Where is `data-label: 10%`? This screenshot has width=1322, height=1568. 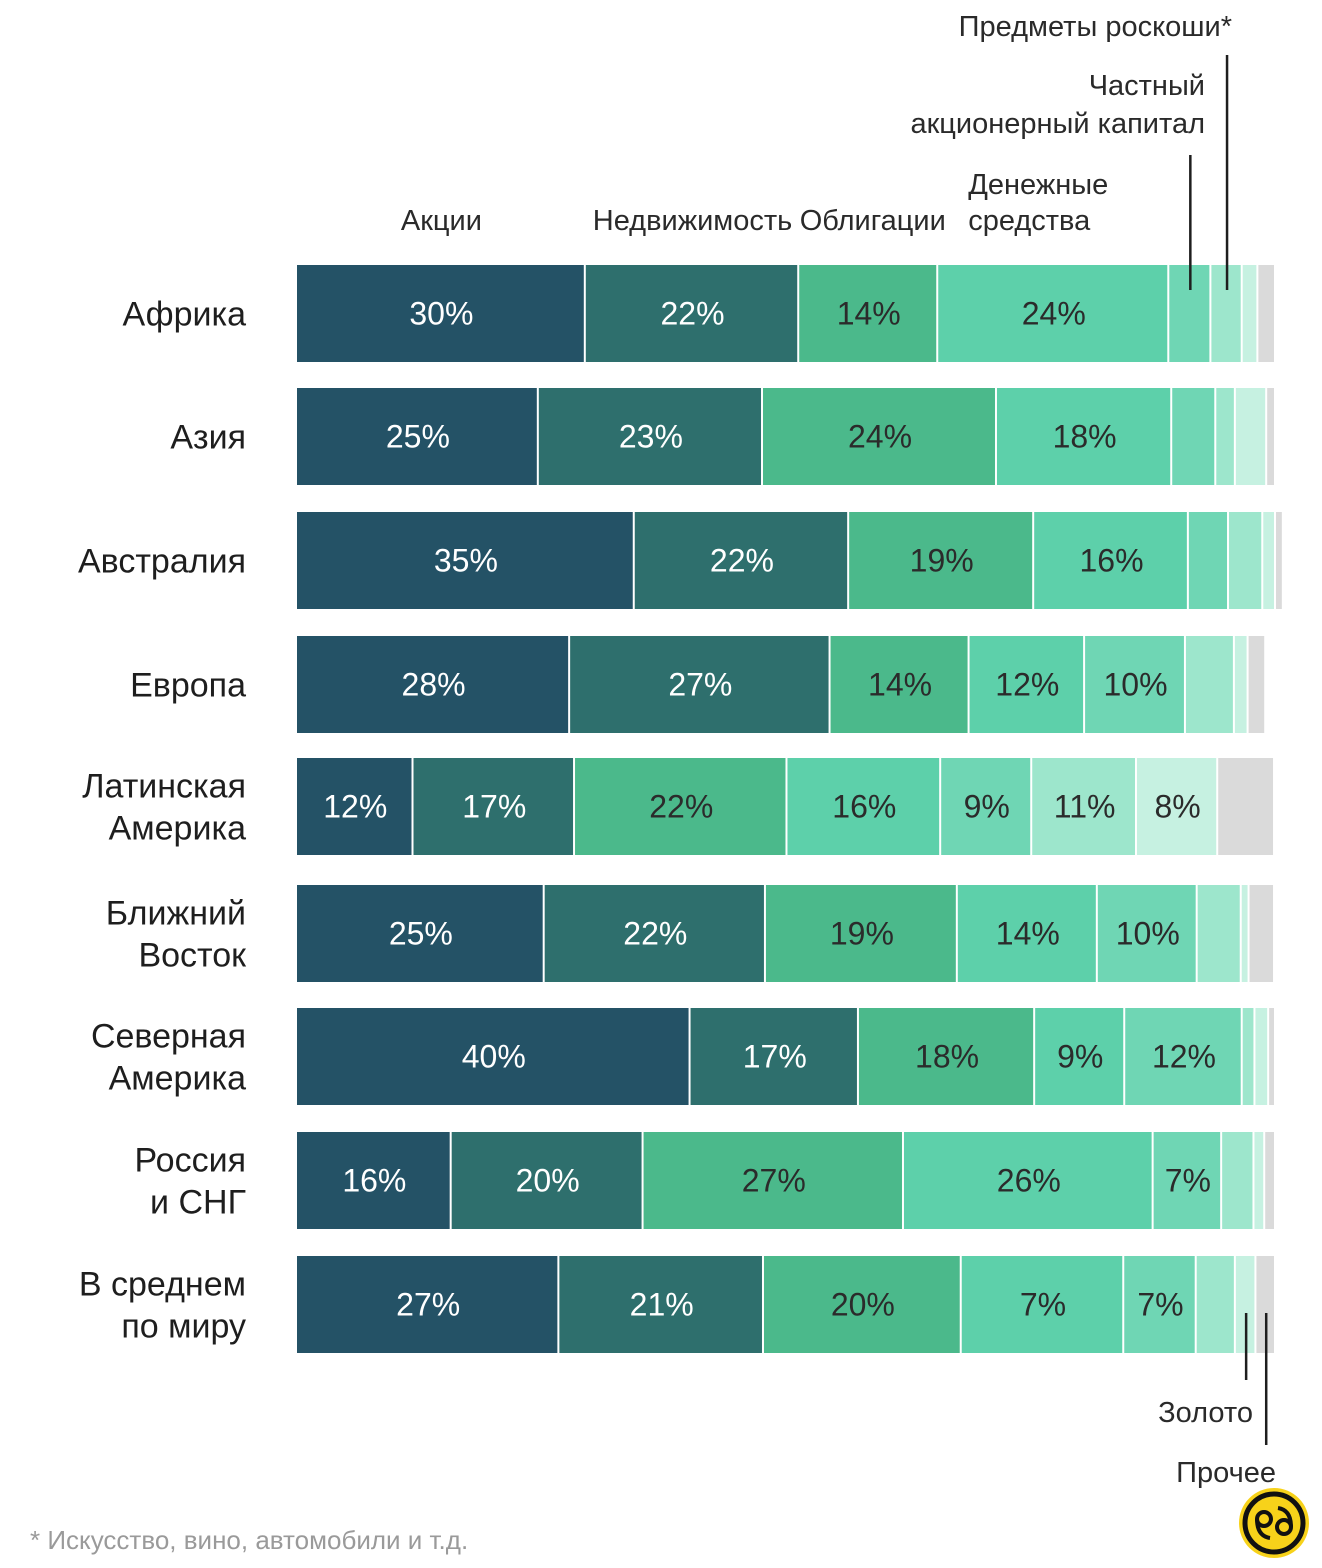
data-label: 10% is located at coordinates (1148, 934).